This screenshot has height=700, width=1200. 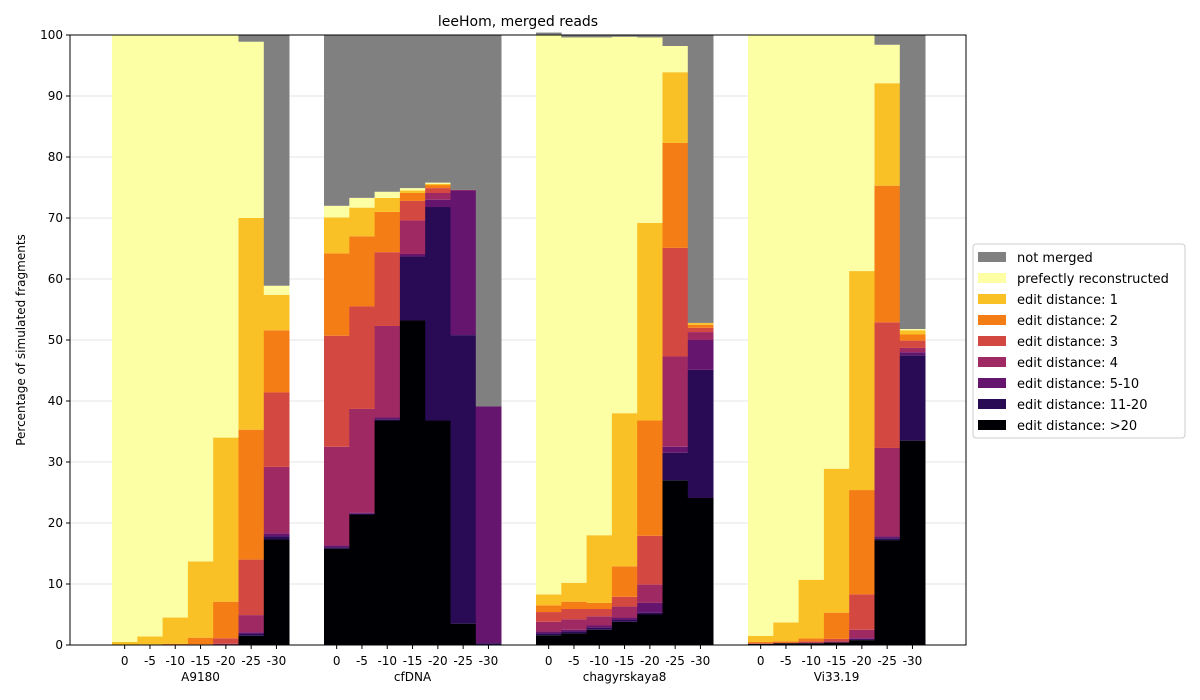 What do you see at coordinates (276, 500) in the screenshot?
I see `bar-segment-A9180--30-s3` at bounding box center [276, 500].